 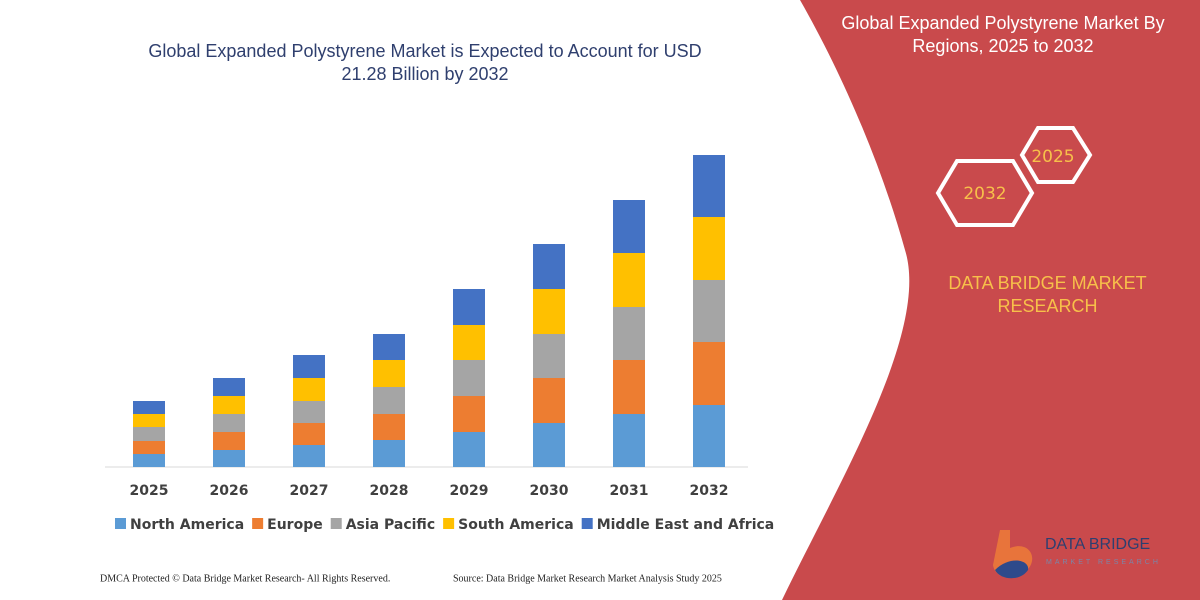 What do you see at coordinates (1097, 544) in the screenshot?
I see `logo-name: DATA BRIDGE` at bounding box center [1097, 544].